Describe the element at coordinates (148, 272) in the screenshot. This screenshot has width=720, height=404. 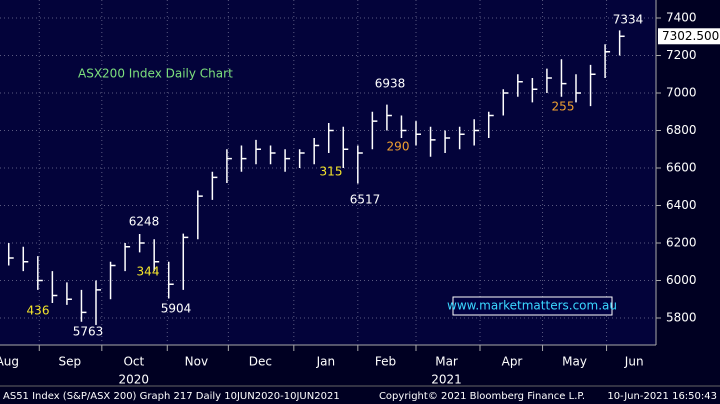
I see `annotation: 344` at that location.